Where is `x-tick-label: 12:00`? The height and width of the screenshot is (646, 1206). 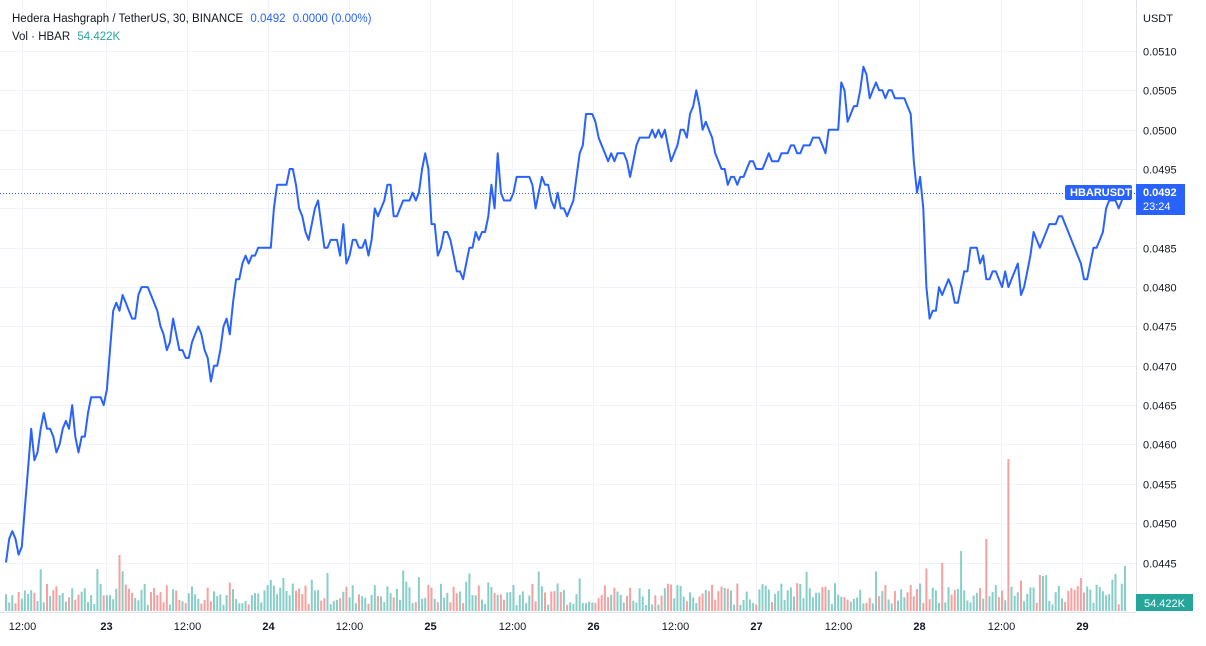 x-tick-label: 12:00 is located at coordinates (188, 627).